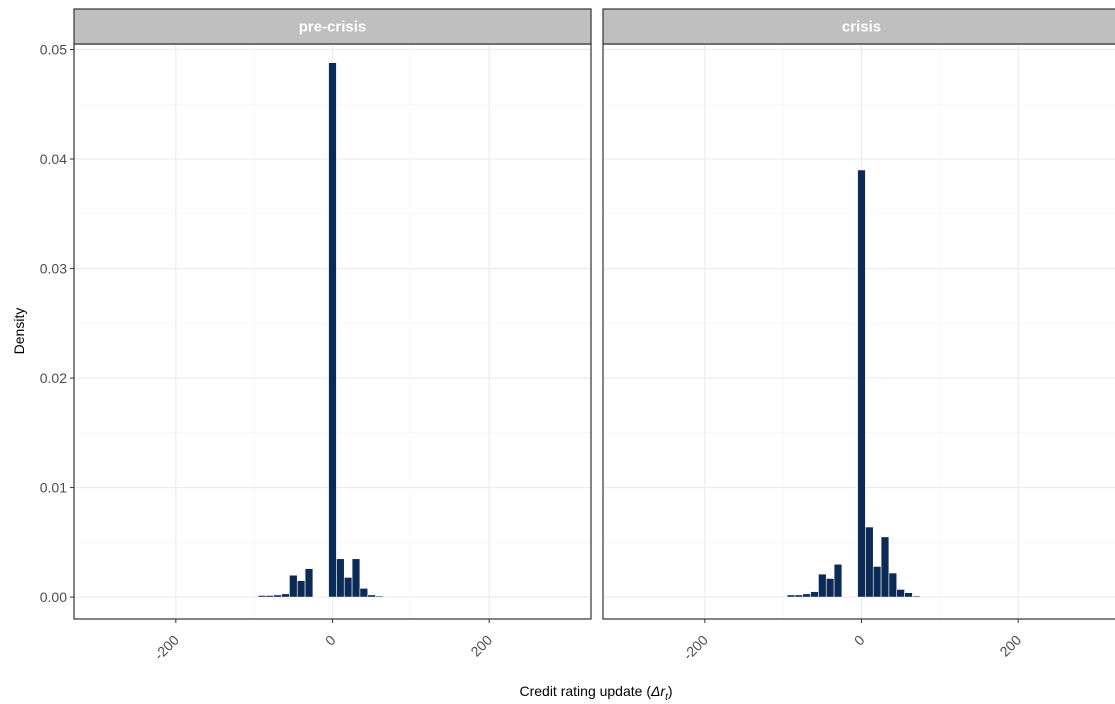 The height and width of the screenshot is (704, 1115). I want to click on y-tick-label: 0.04, so click(53, 159).